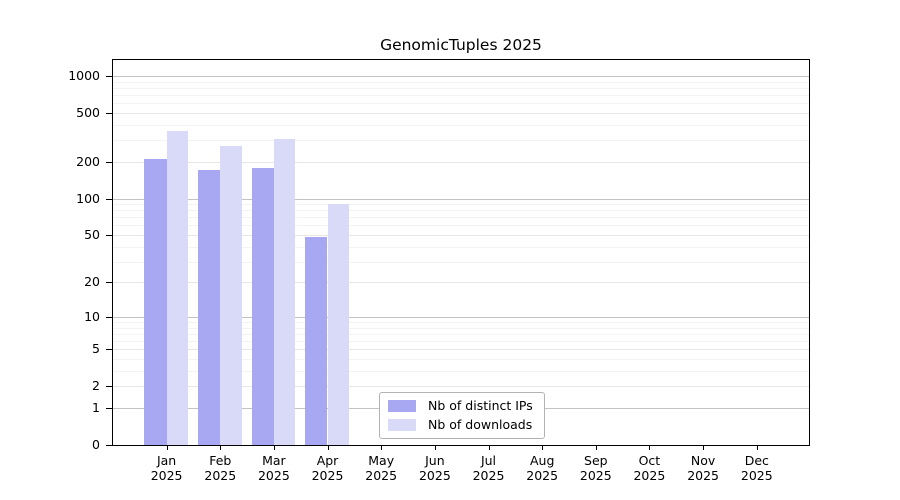 The width and height of the screenshot is (900, 500). Describe the element at coordinates (96, 349) in the screenshot. I see `y-tick-label: 5` at that location.